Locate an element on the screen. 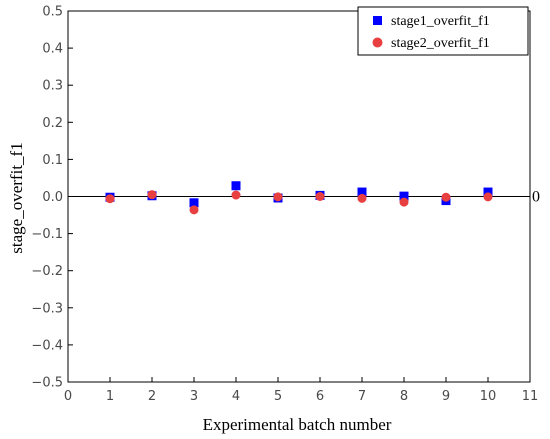 This screenshot has width=550, height=439. legend-circle-marker is located at coordinates (377, 42).